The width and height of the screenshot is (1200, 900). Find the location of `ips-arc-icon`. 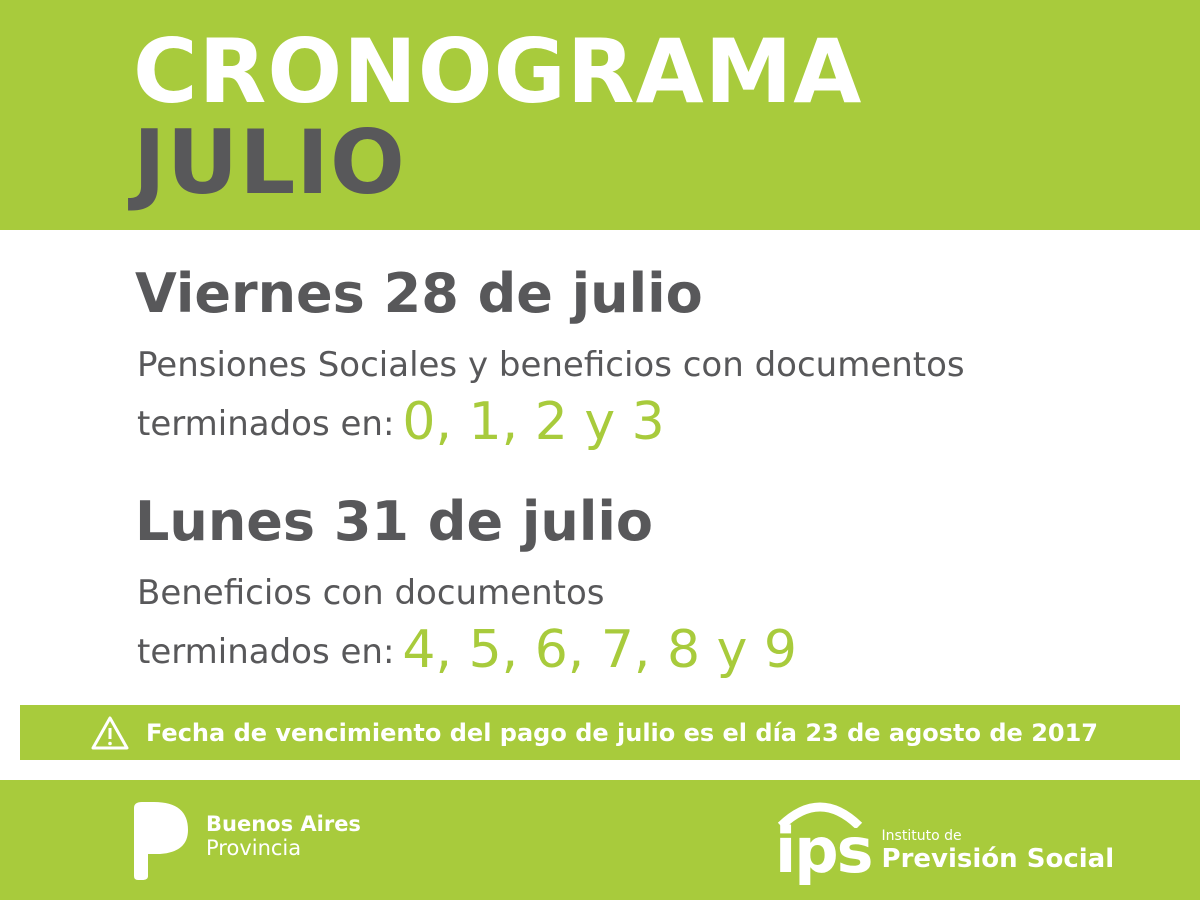

ips-arc-icon is located at coordinates (820, 815).